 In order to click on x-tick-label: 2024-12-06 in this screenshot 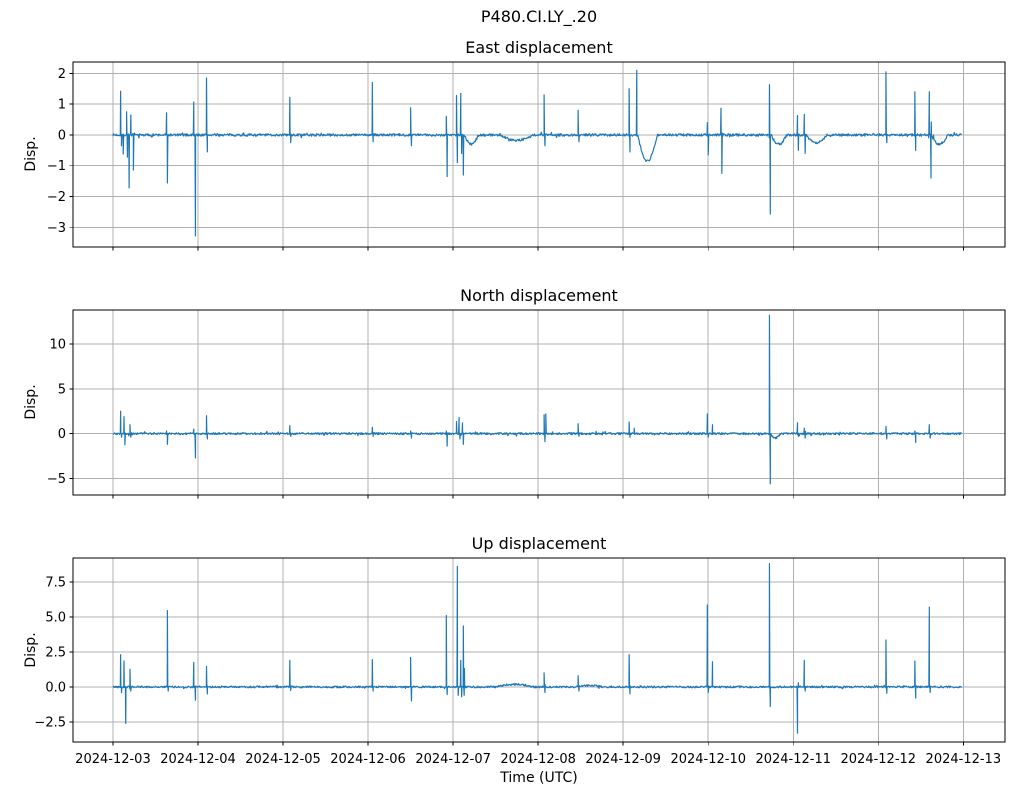, I will do `click(368, 759)`.